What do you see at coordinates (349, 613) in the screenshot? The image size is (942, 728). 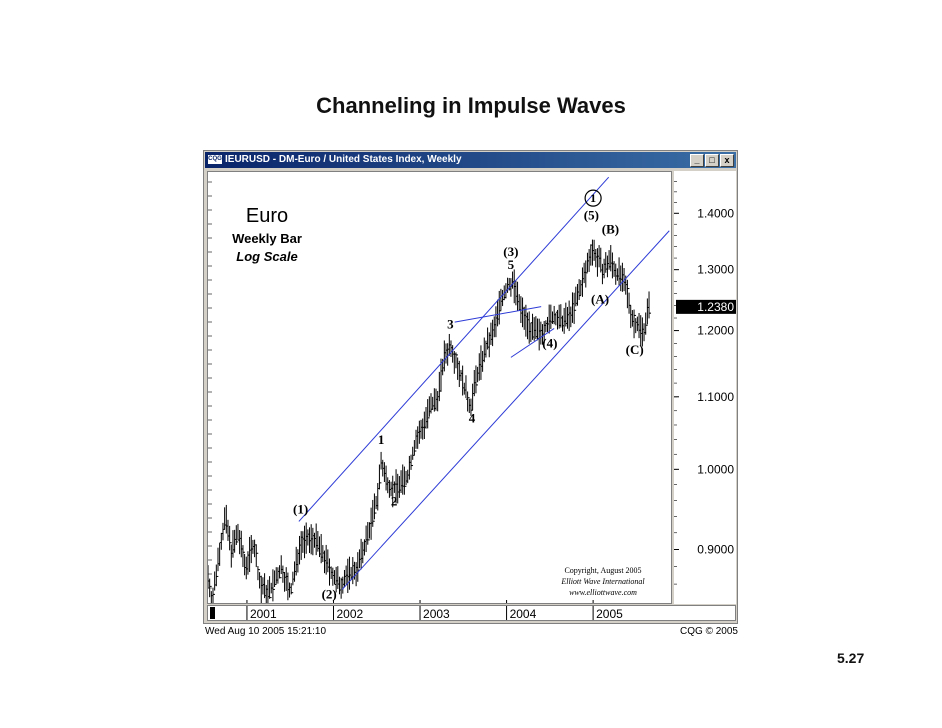 I see `x-tick-label: 2002` at bounding box center [349, 613].